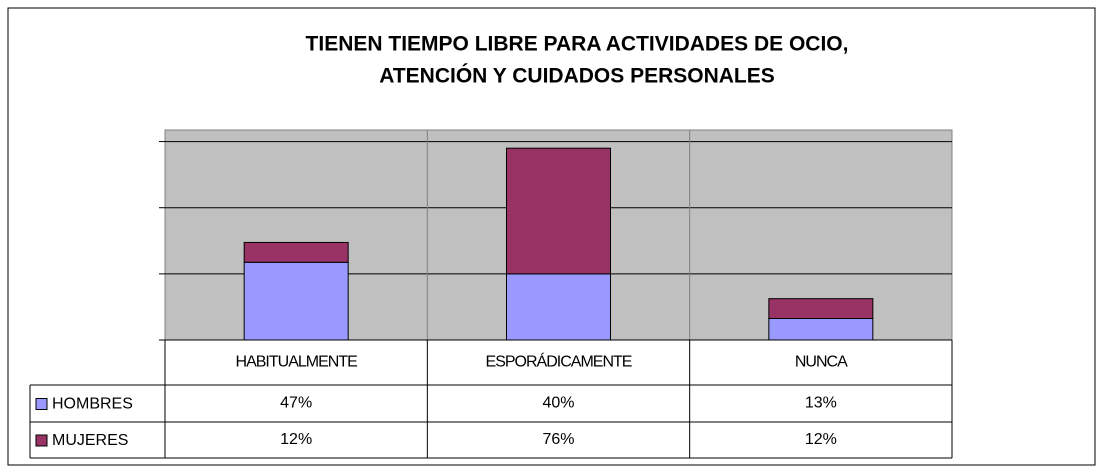  Describe the element at coordinates (558, 439) in the screenshot. I see `table-value: 76%` at that location.